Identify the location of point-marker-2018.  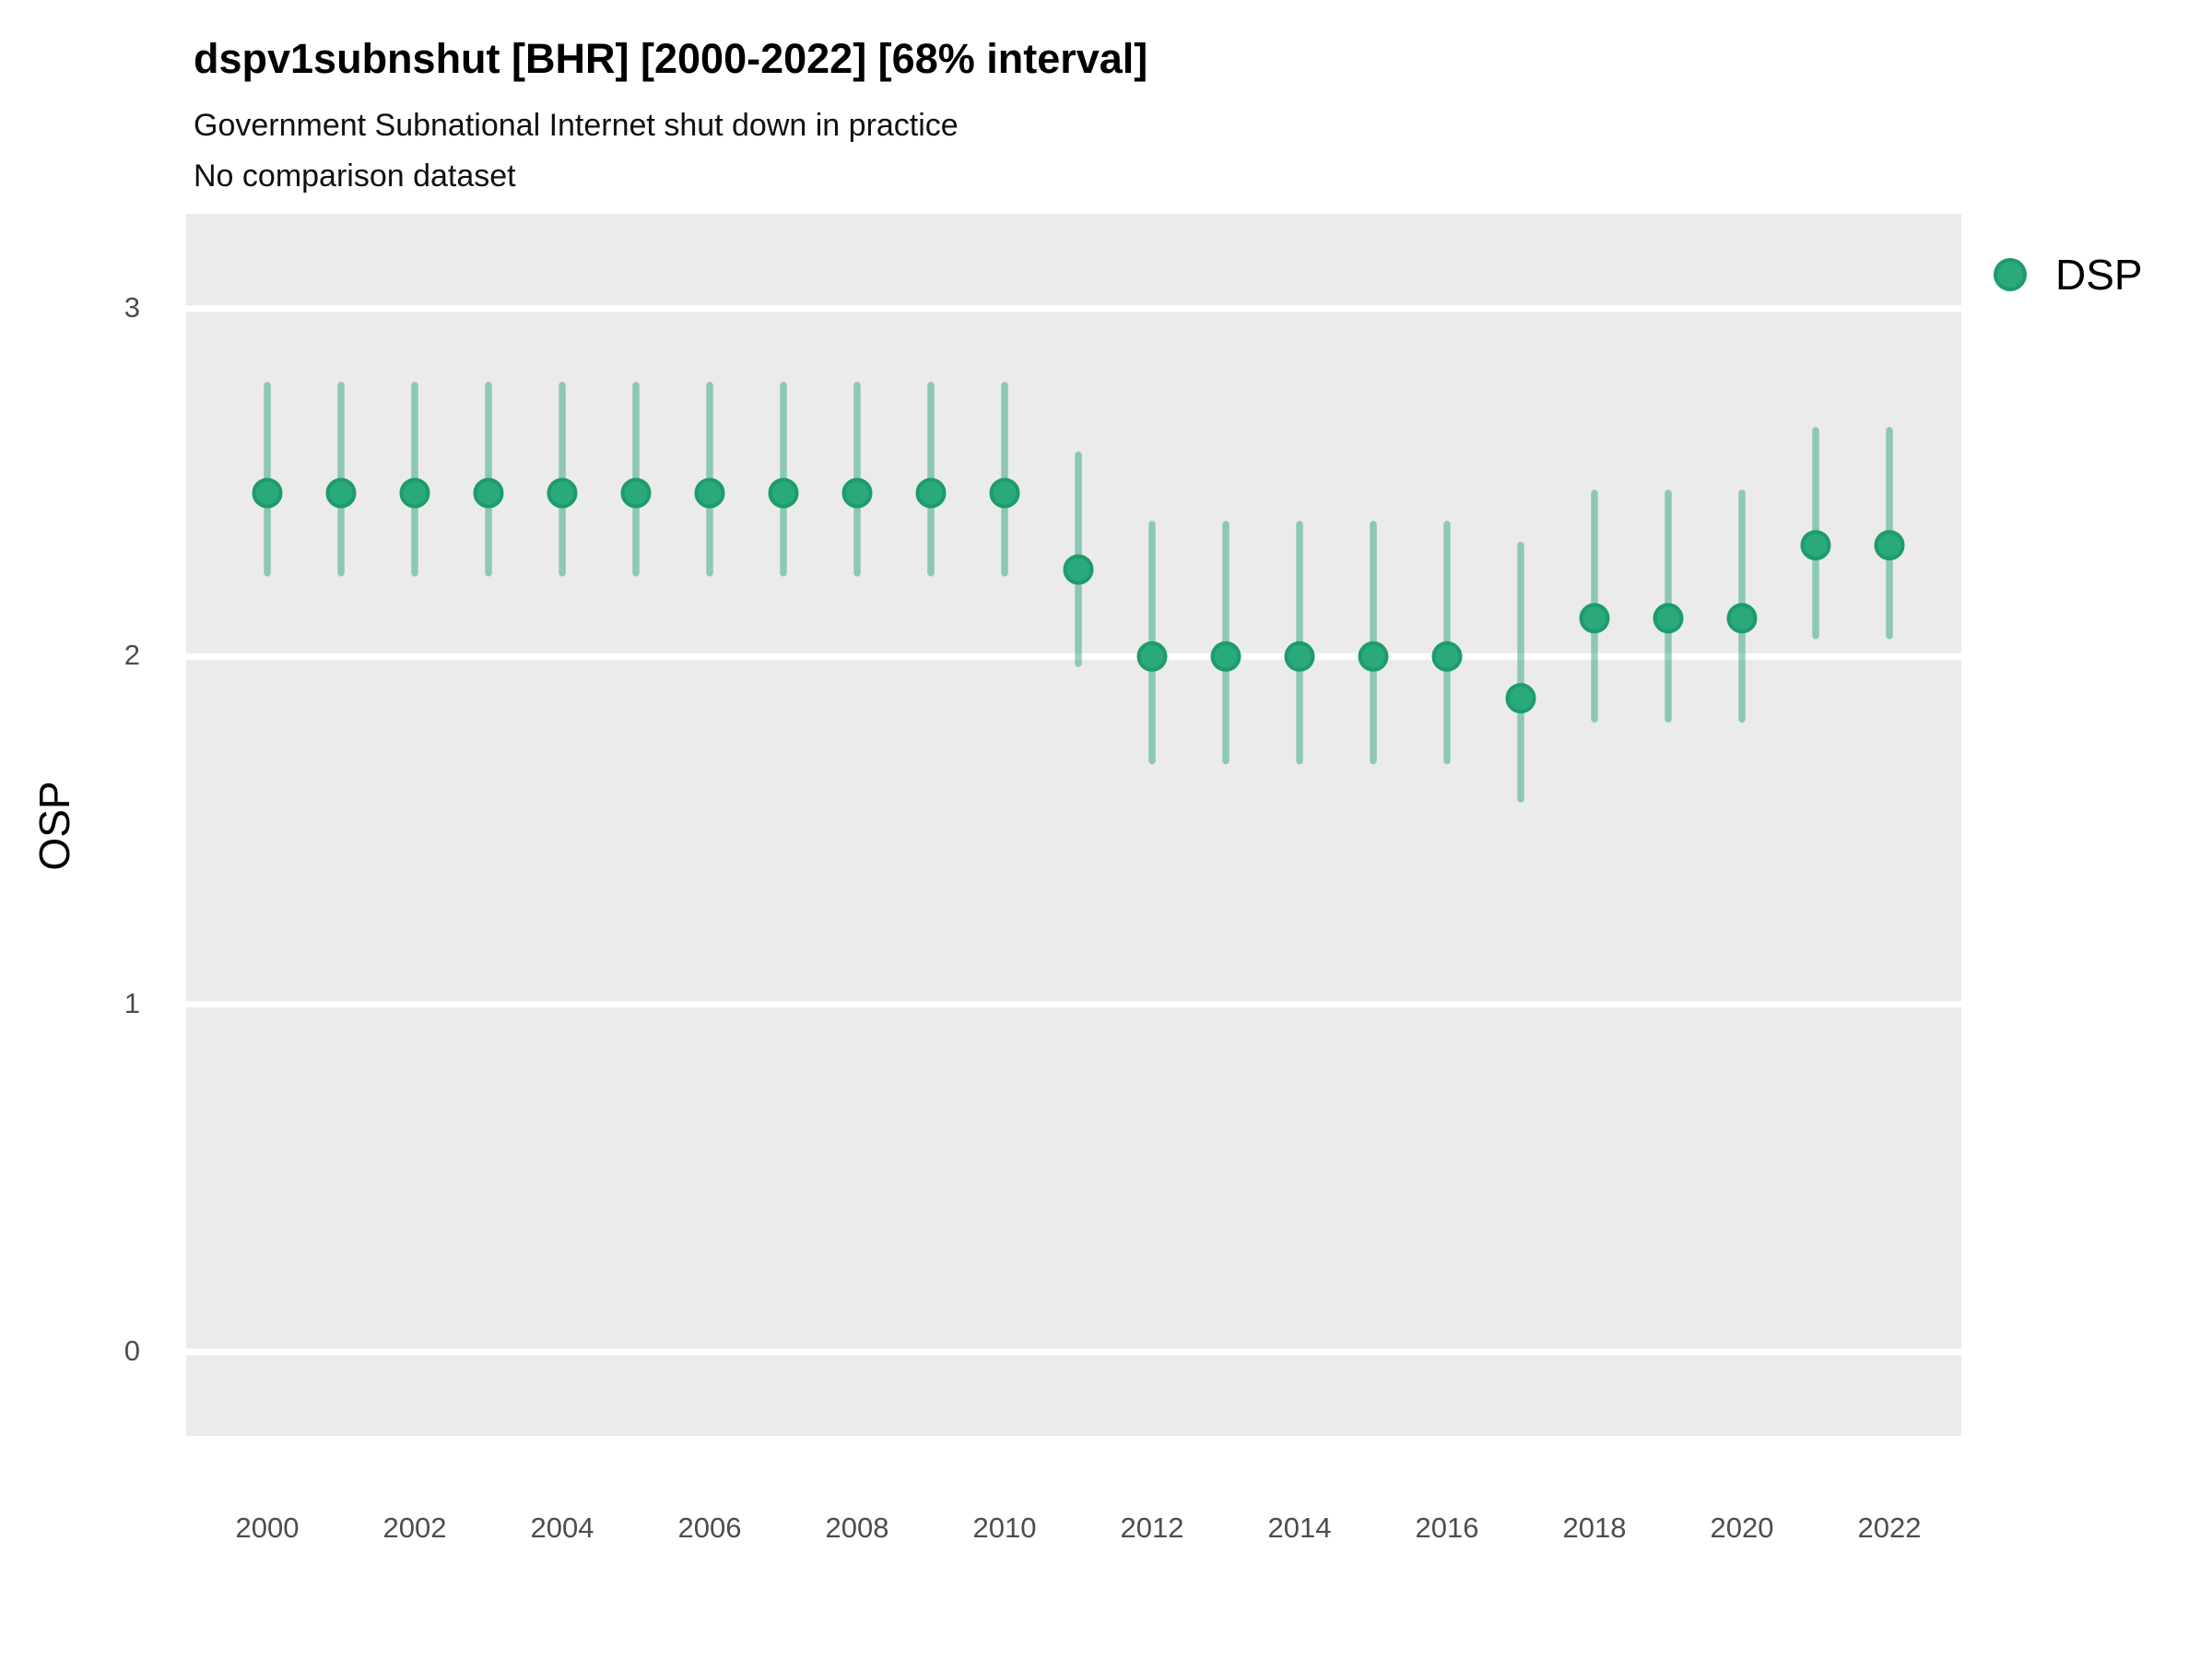
(1594, 618).